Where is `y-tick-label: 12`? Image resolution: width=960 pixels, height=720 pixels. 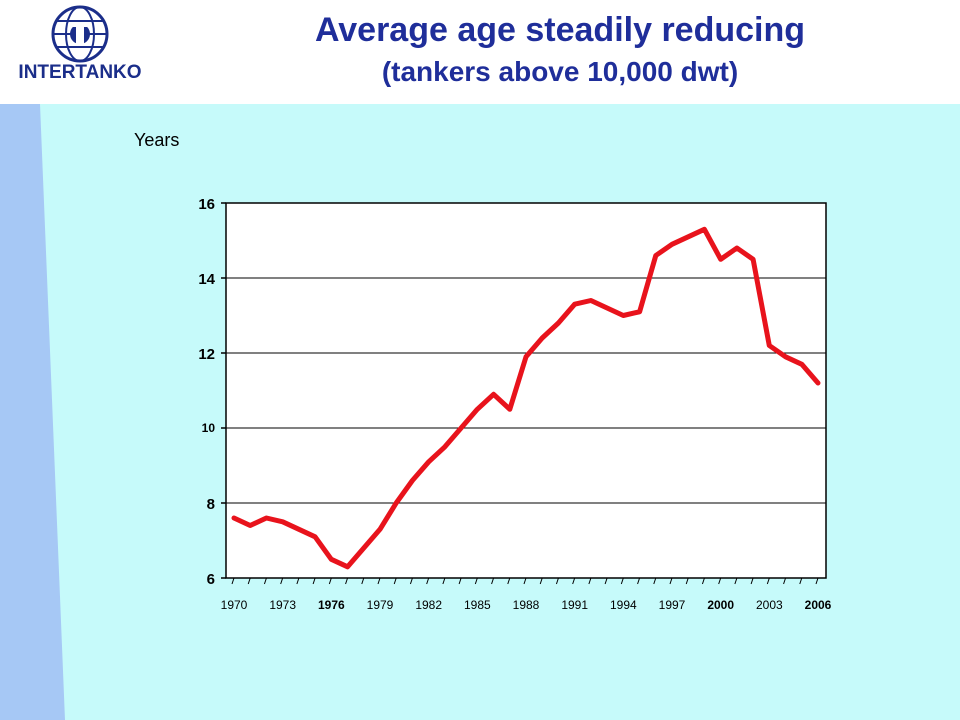 y-tick-label: 12 is located at coordinates (206, 354).